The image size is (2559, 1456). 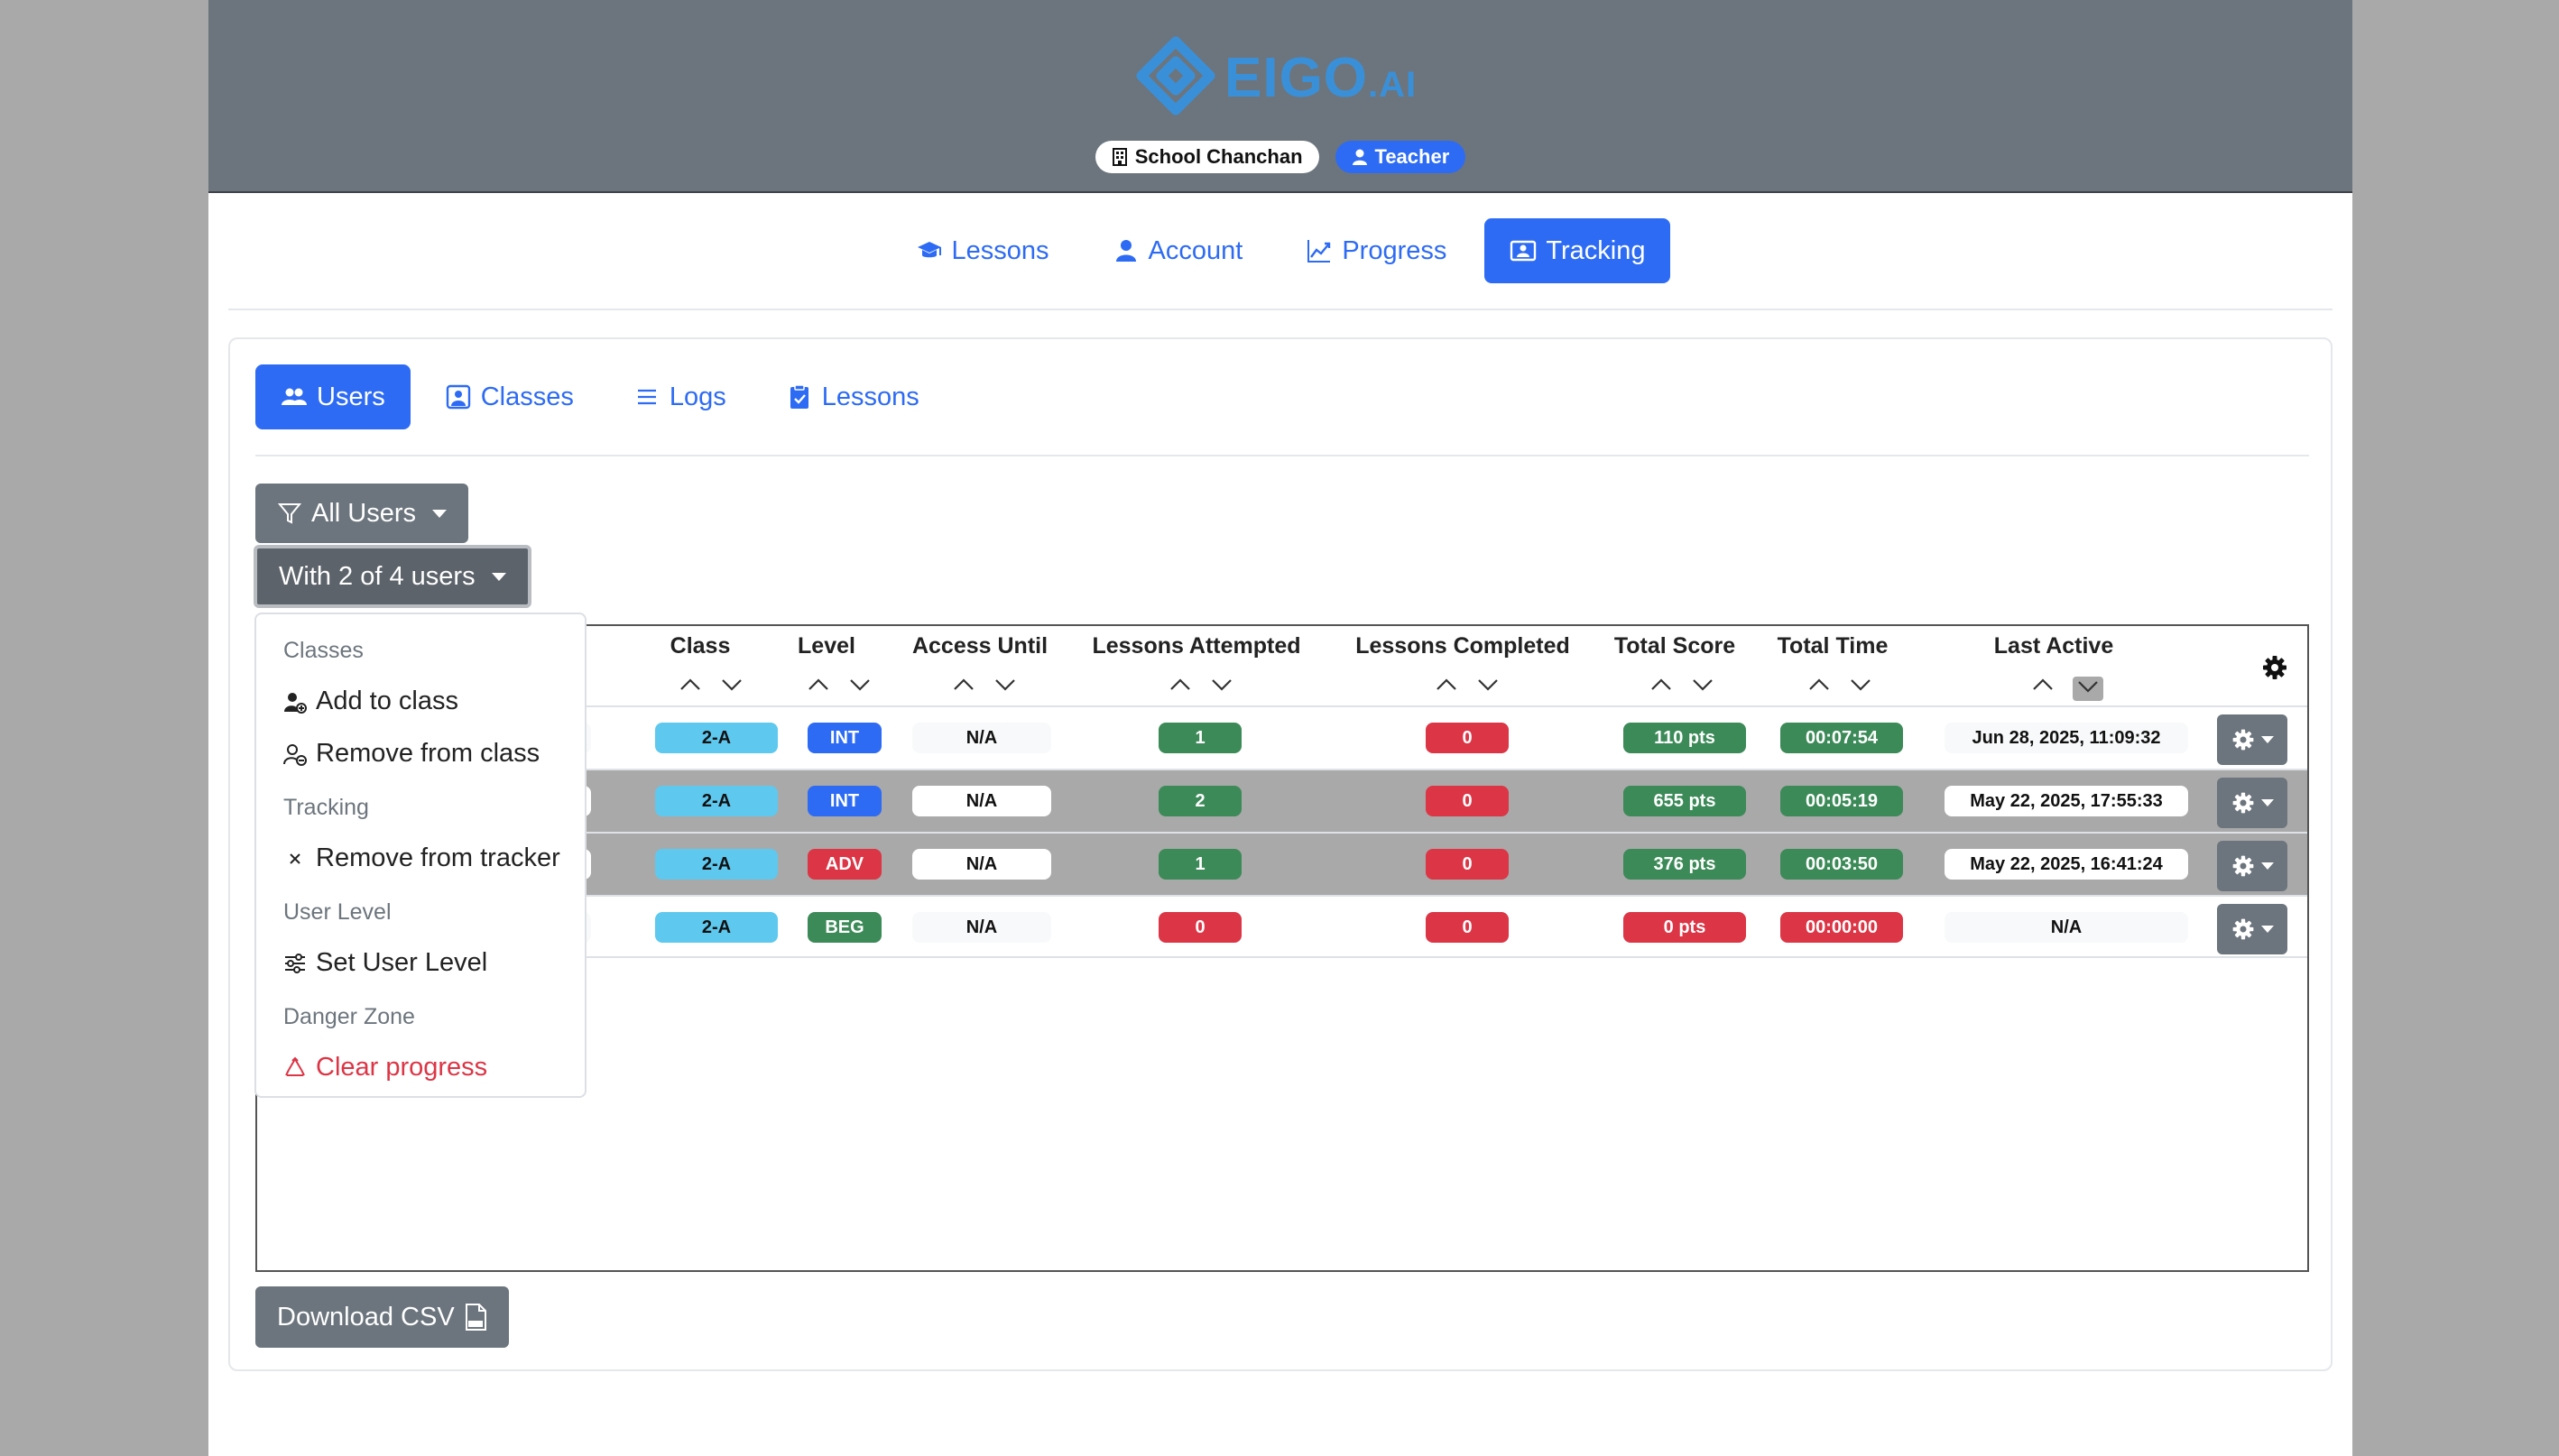 What do you see at coordinates (1195, 250) in the screenshot?
I see `top-nav-account-label: Account` at bounding box center [1195, 250].